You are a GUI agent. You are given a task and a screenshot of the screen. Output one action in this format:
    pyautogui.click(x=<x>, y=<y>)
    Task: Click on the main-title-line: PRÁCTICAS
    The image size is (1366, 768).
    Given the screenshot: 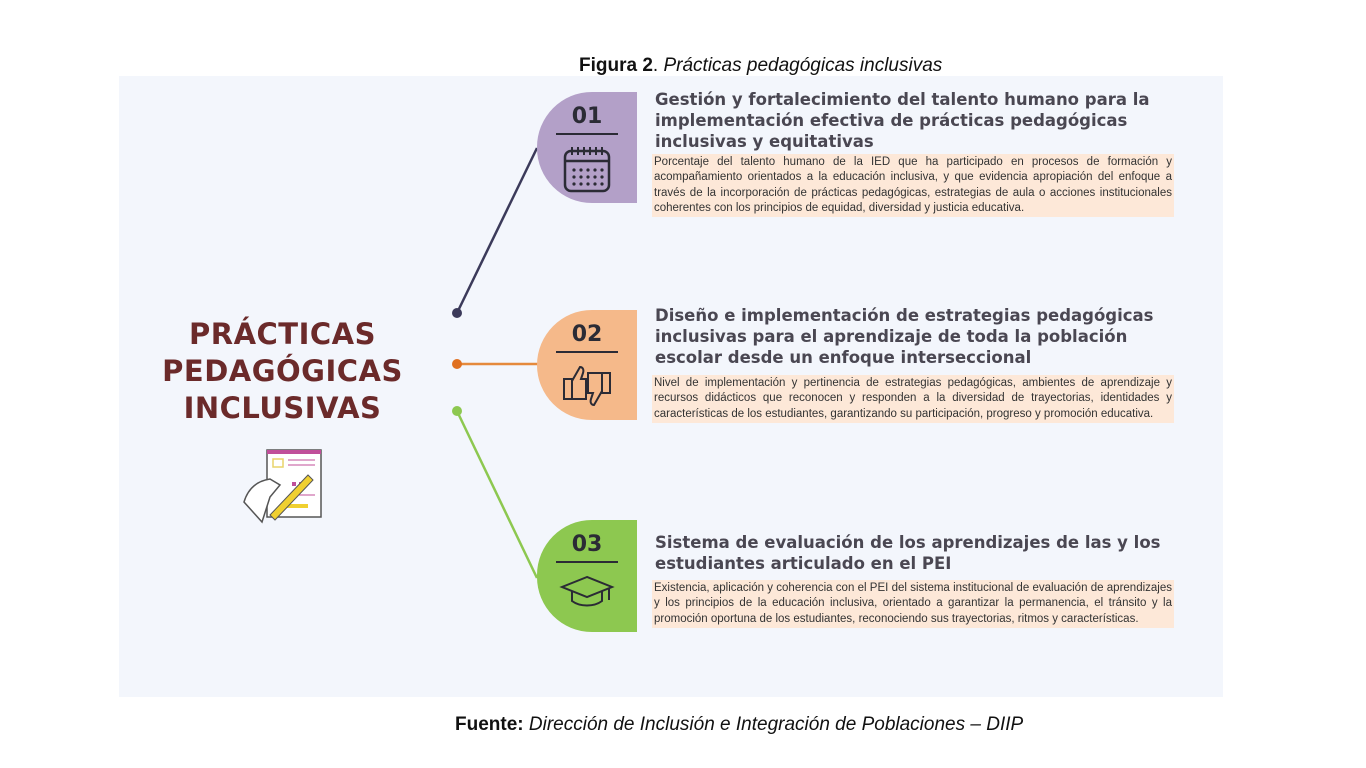 What is the action you would take?
    pyautogui.click(x=282, y=334)
    